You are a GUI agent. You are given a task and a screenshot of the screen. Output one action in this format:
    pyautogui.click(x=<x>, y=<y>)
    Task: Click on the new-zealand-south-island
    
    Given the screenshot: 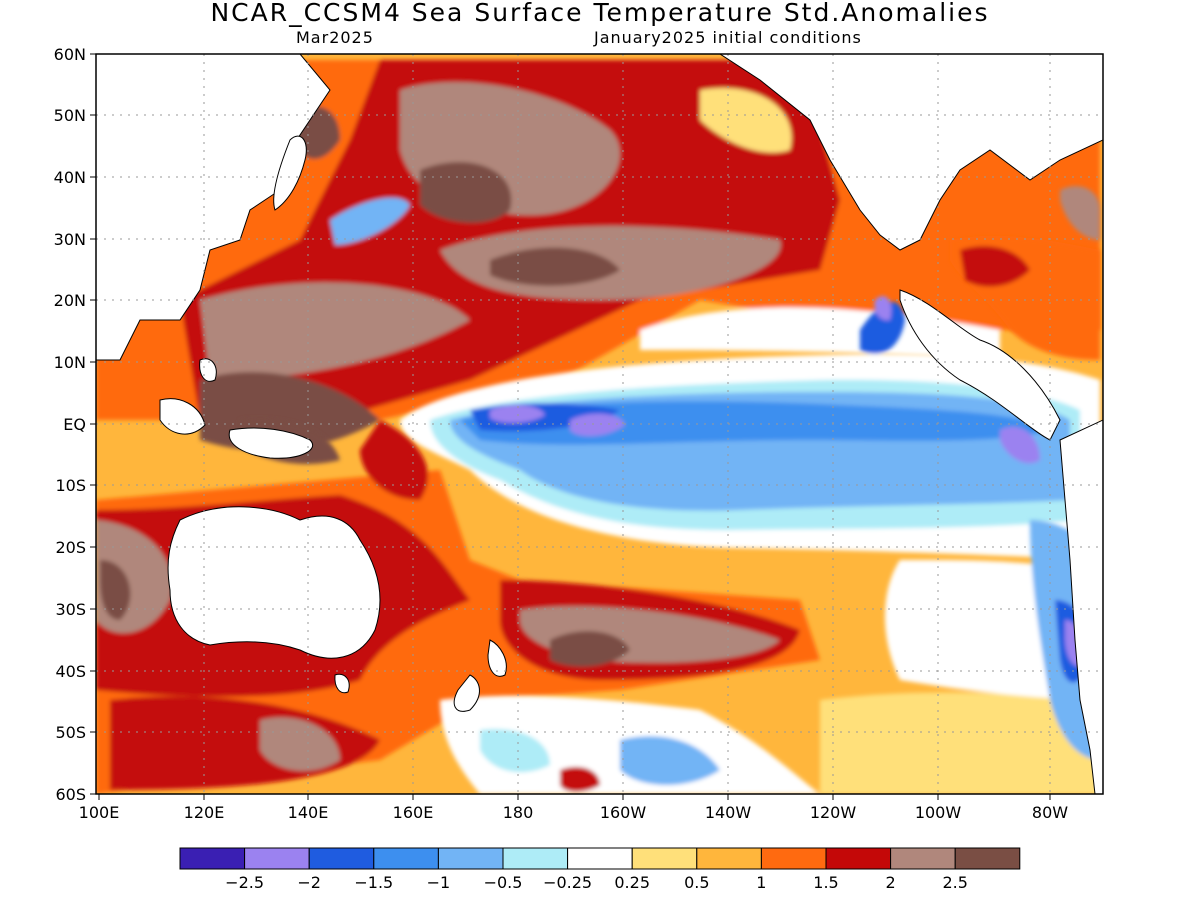 What is the action you would take?
    pyautogui.click(x=466, y=693)
    